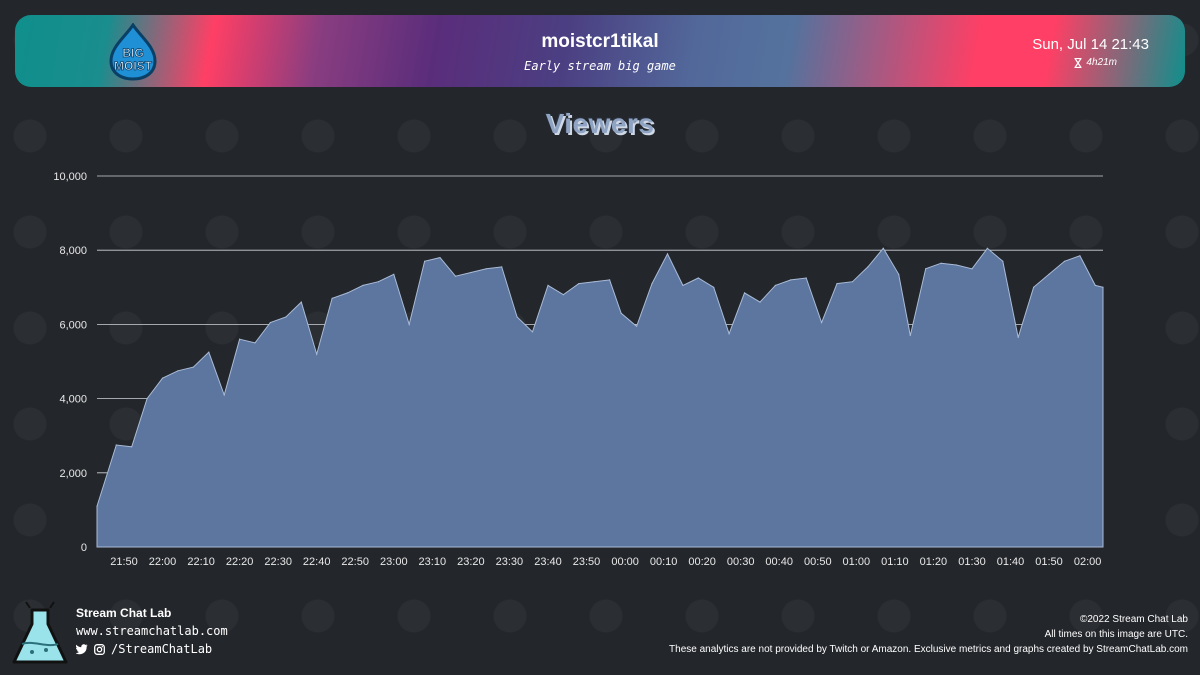 Image resolution: width=1200 pixels, height=675 pixels. What do you see at coordinates (40, 632) in the screenshot?
I see `stream-chat-lab-logo-icon` at bounding box center [40, 632].